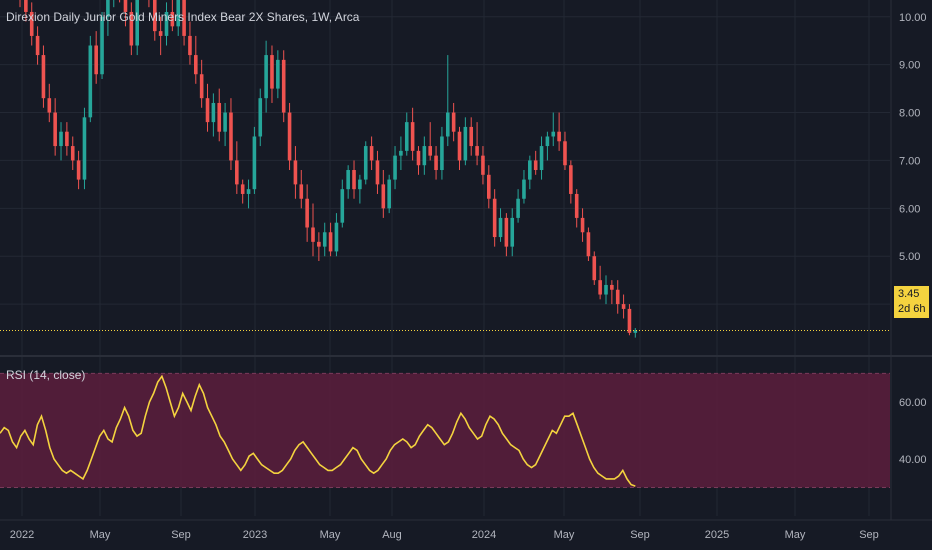 Image resolution: width=932 pixels, height=550 pixels. I want to click on rsi-tick-label: 40.00, so click(913, 460).